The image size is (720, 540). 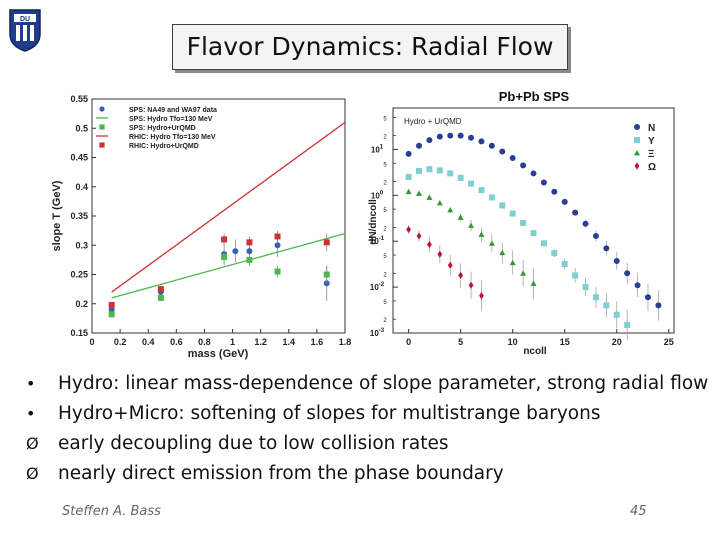 What do you see at coordinates (164, 146) in the screenshot?
I see `legend-label: RHIC: Hydro+UrQMD` at bounding box center [164, 146].